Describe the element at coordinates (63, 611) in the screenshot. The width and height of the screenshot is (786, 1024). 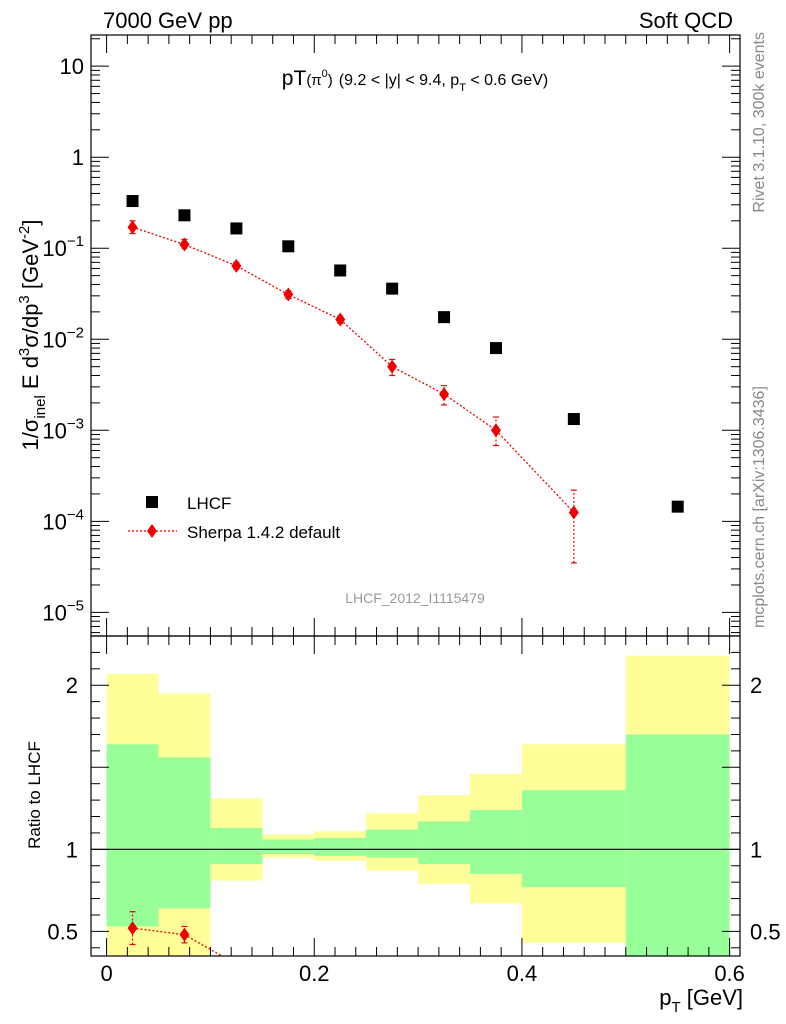
I see `main-y-tick-label-6: 10⁻⁵` at that location.